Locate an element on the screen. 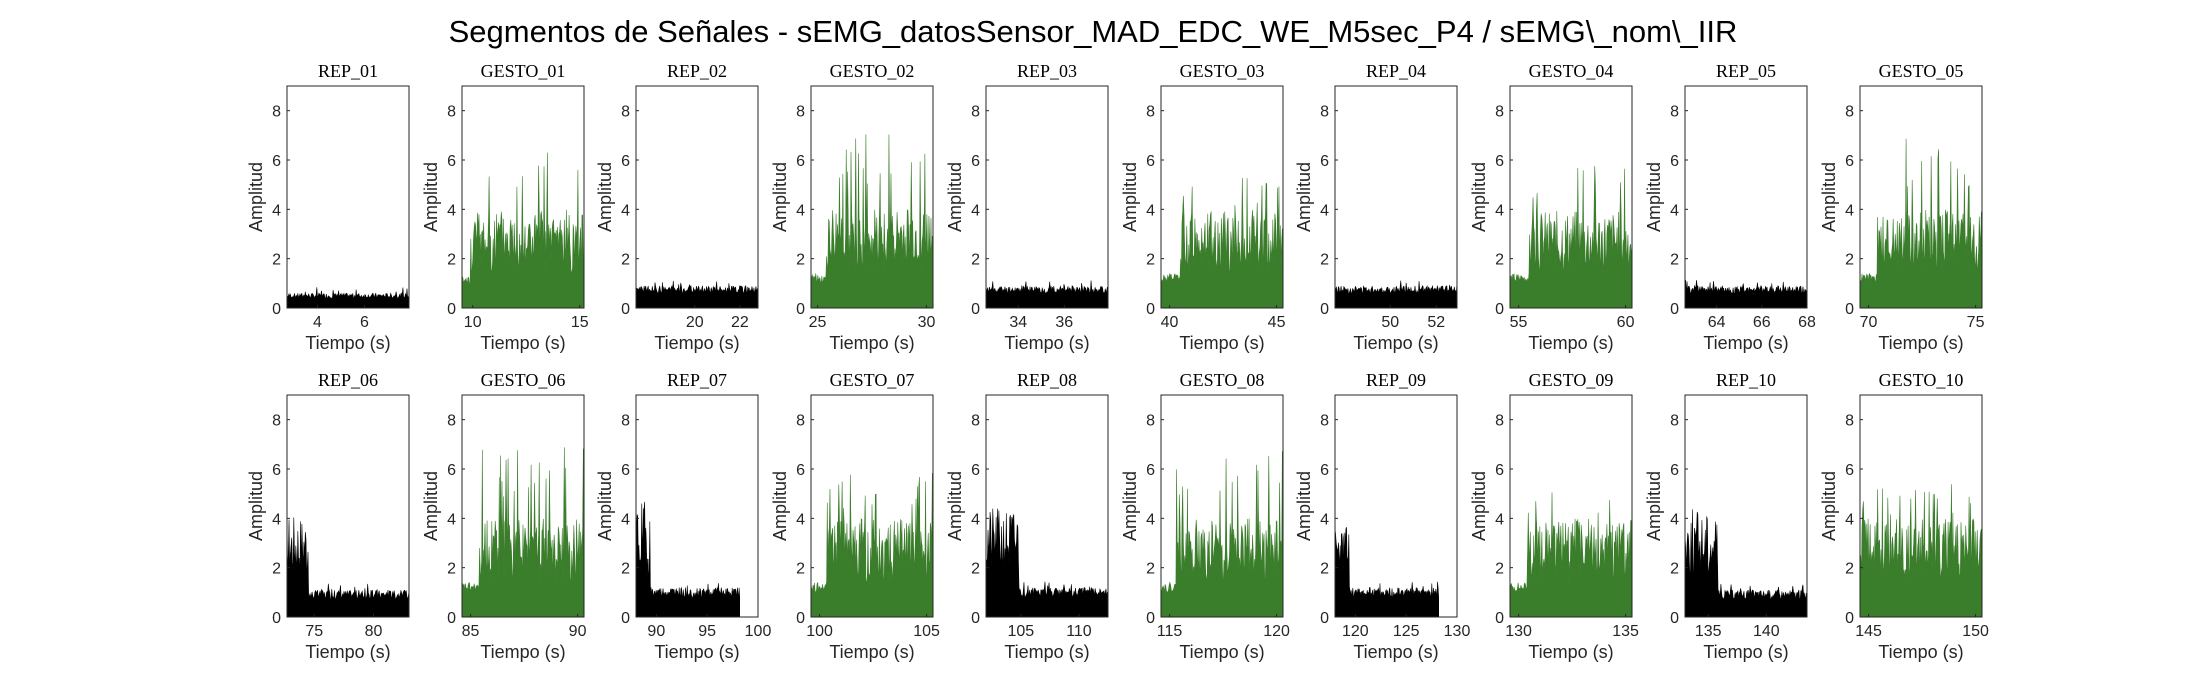 This screenshot has height=688, width=2187. x-tick-label: 52 is located at coordinates (1436, 322).